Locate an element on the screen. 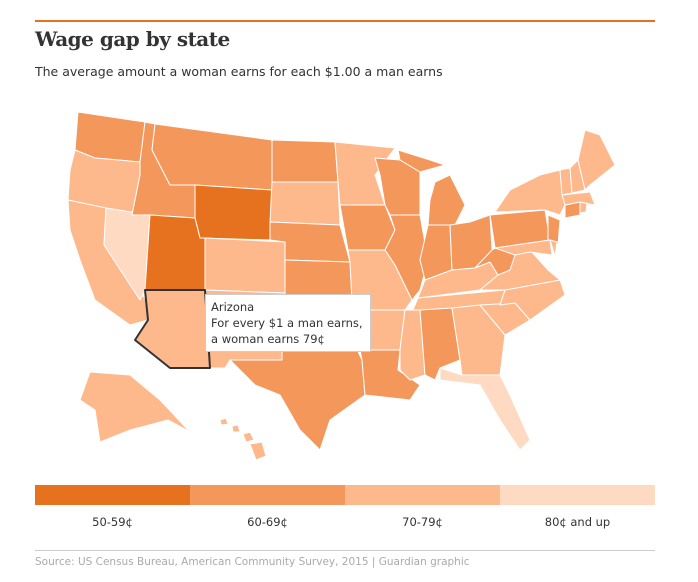 The width and height of the screenshot is (698, 582). legend: 50-59¢ 60-69¢ 70-79¢ 80¢ and up is located at coordinates (345, 507).